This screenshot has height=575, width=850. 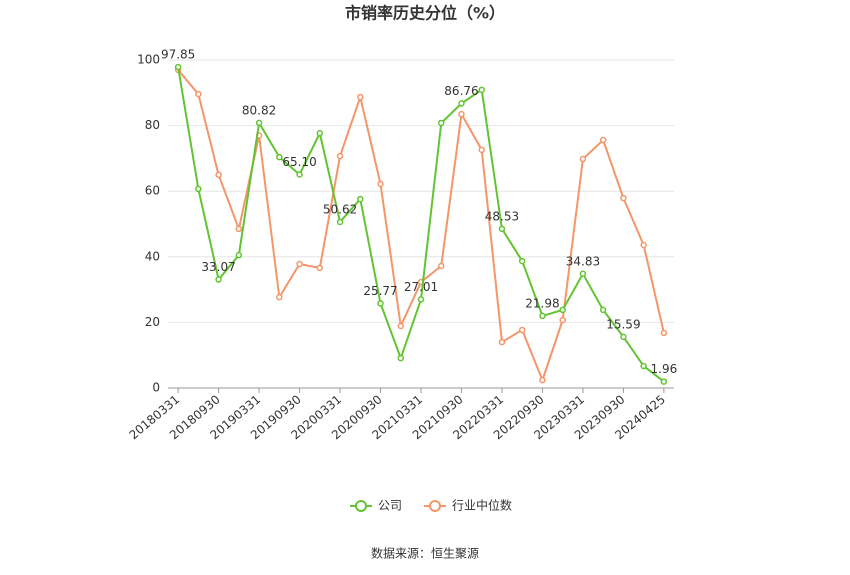 What do you see at coordinates (148, 60) in the screenshot?
I see `y-tick-label: 100` at bounding box center [148, 60].